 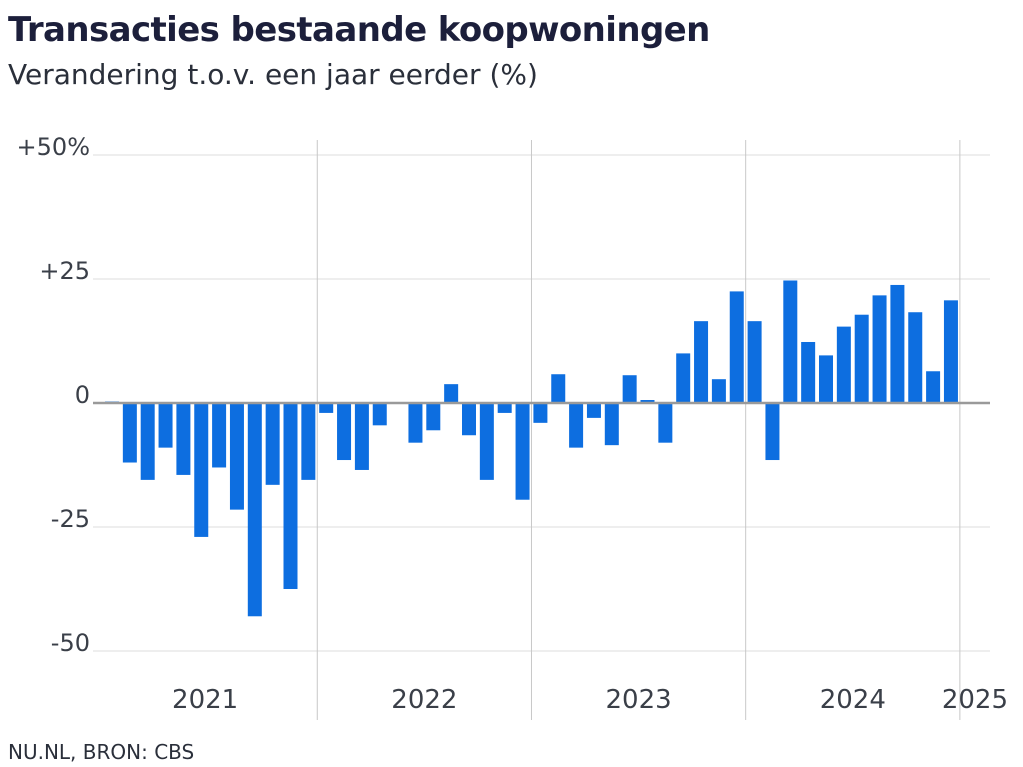 What do you see at coordinates (82, 395) in the screenshot?
I see `y-tick-label: 0` at bounding box center [82, 395].